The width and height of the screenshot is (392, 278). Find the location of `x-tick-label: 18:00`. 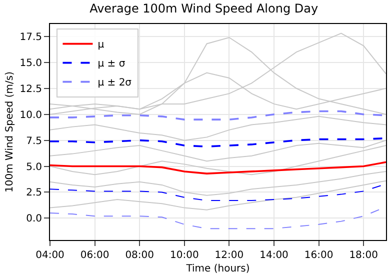

x-tick-label: 18:00 is located at coordinates (363, 255).